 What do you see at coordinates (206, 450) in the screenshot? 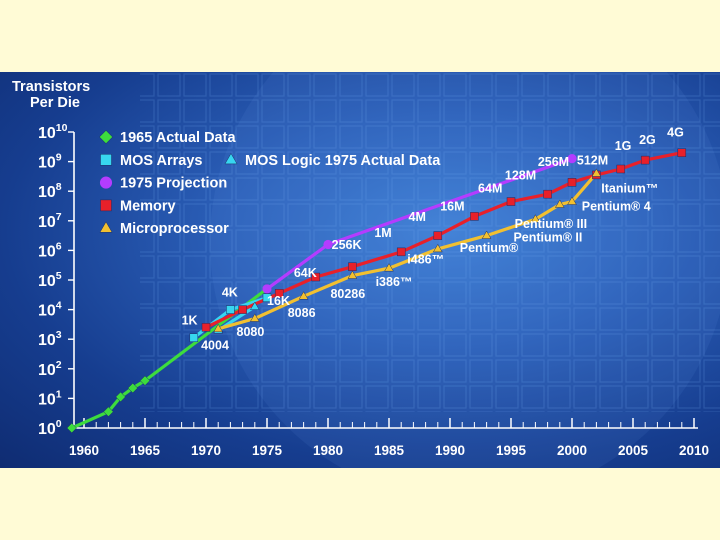
I see `x-tick-label: 1970` at bounding box center [206, 450].